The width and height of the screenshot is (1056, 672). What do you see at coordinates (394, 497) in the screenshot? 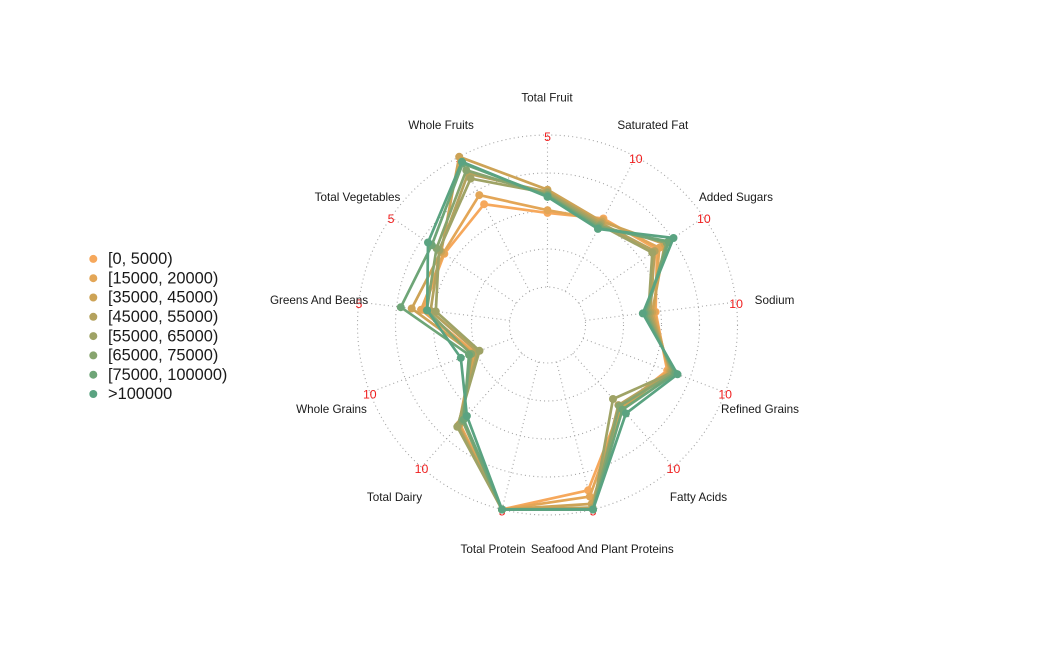
I see `svg-text: Total Dairy` at bounding box center [394, 497].